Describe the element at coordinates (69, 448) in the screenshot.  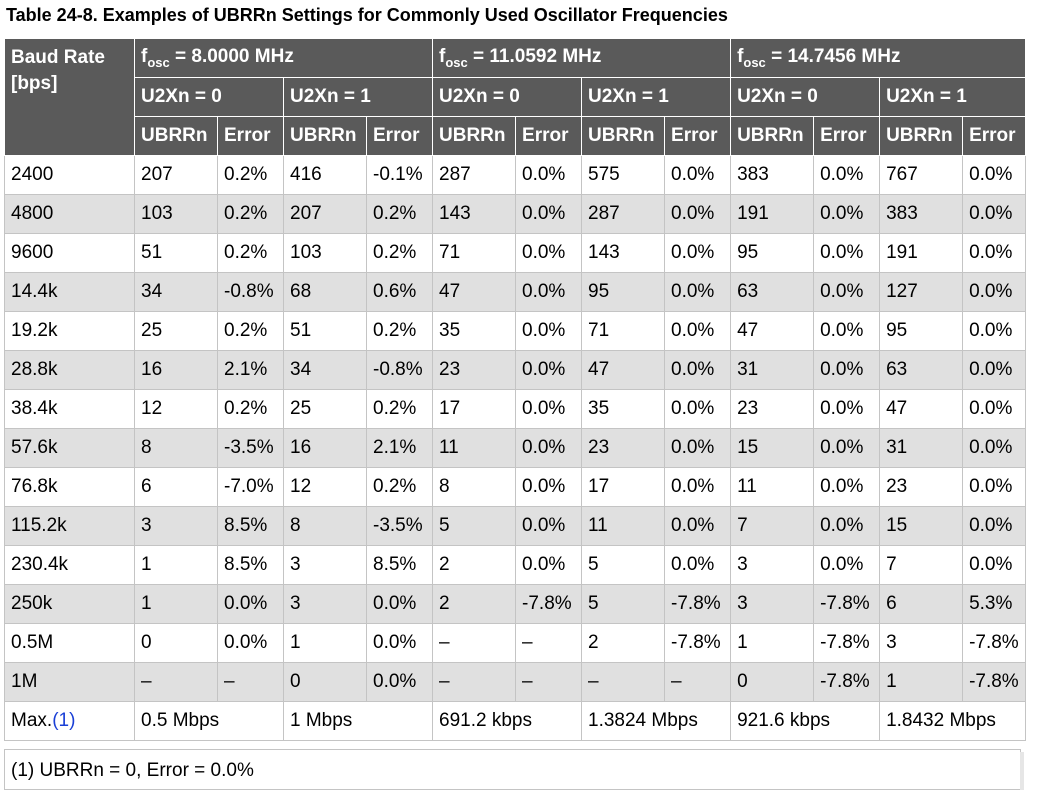
I see `baud-rate-cell: 57.6k` at that location.